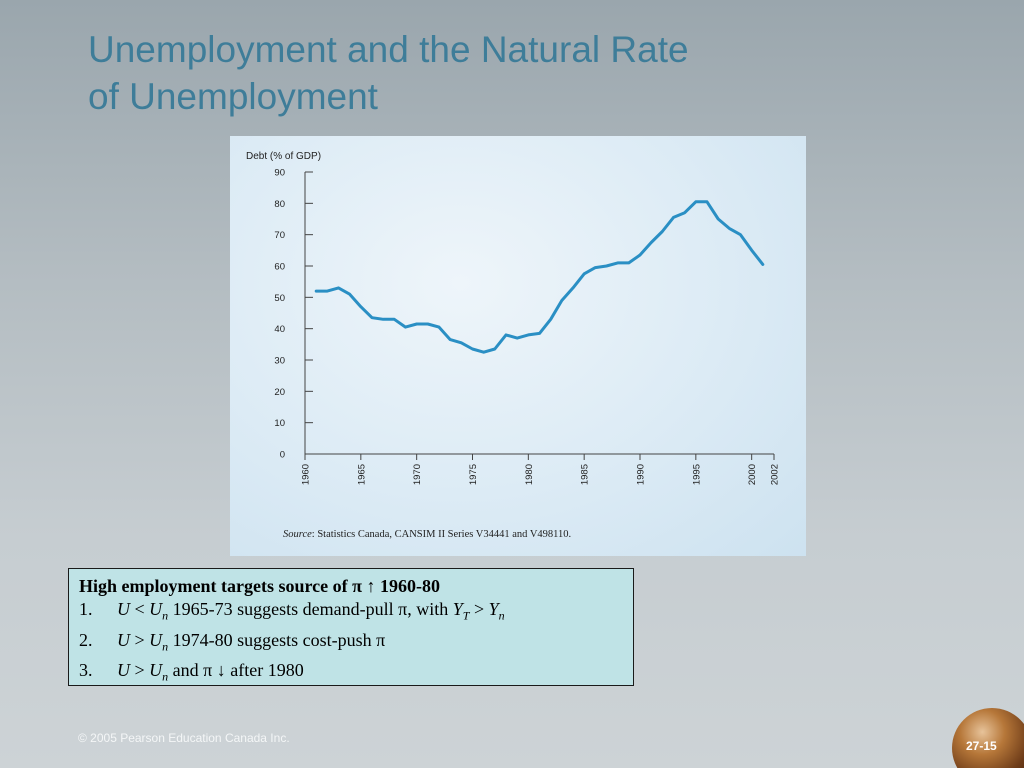  I want to click on source-label-italic: Source, so click(297, 534).